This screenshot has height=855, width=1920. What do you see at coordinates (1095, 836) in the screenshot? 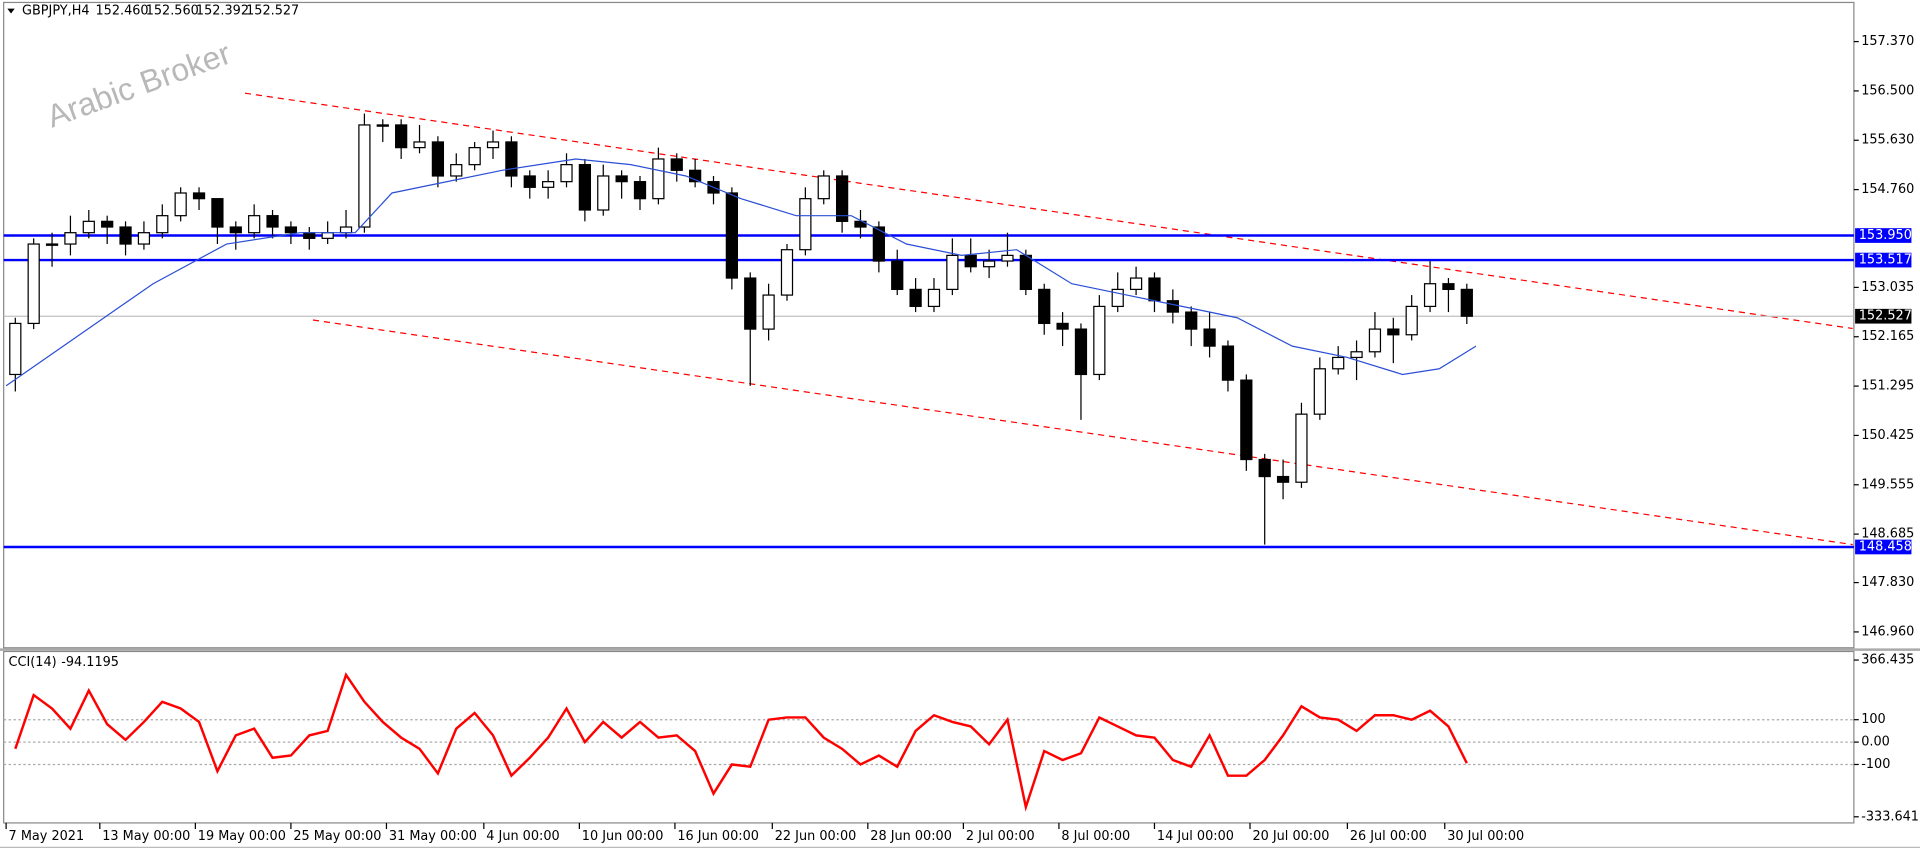
I see `x-tick-label: 8 Jul 00:00` at bounding box center [1095, 836].